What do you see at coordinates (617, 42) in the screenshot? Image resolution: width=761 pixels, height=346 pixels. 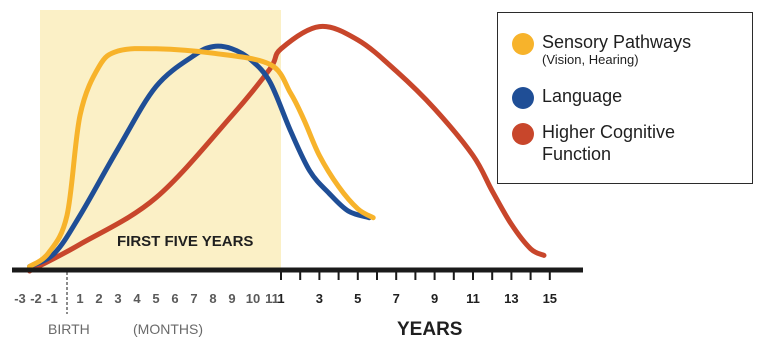 I see `legend-name-sensory: Sensory Pathways` at bounding box center [617, 42].